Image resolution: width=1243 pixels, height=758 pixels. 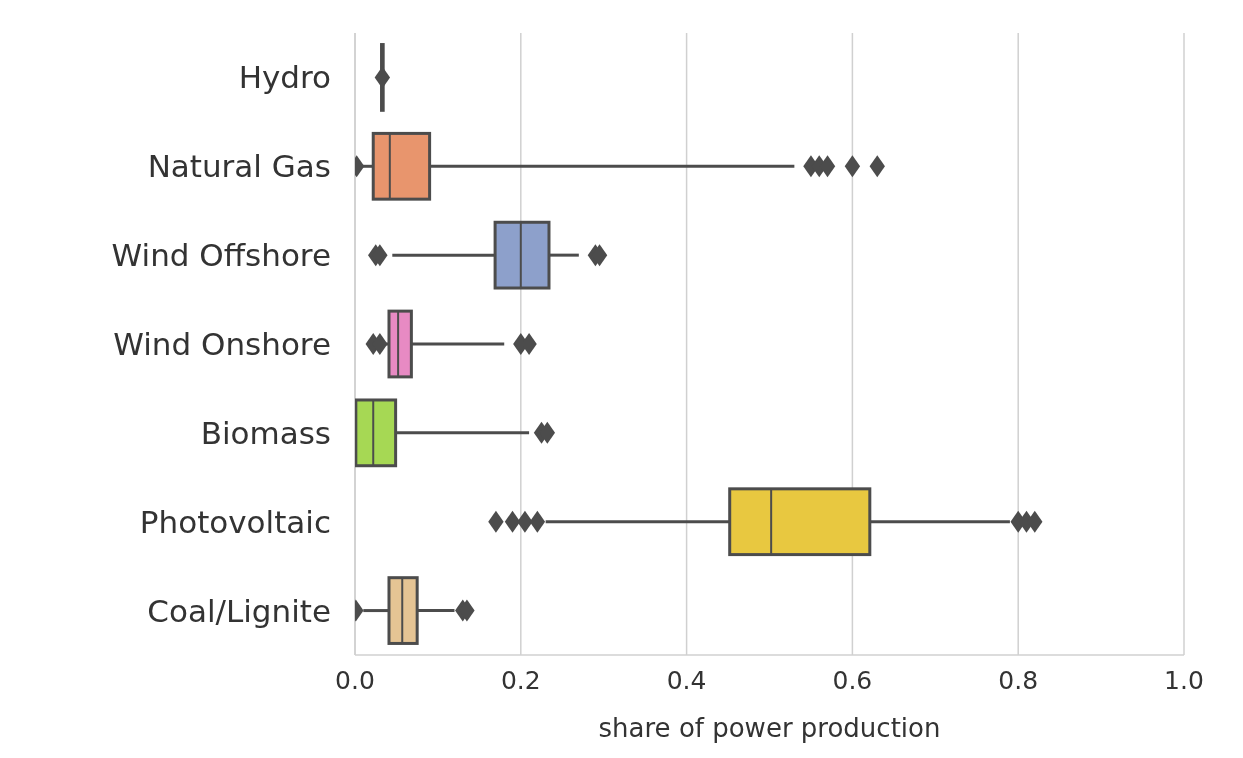 I want to click on x-tick-label: 0.8, so click(x=1018, y=680).